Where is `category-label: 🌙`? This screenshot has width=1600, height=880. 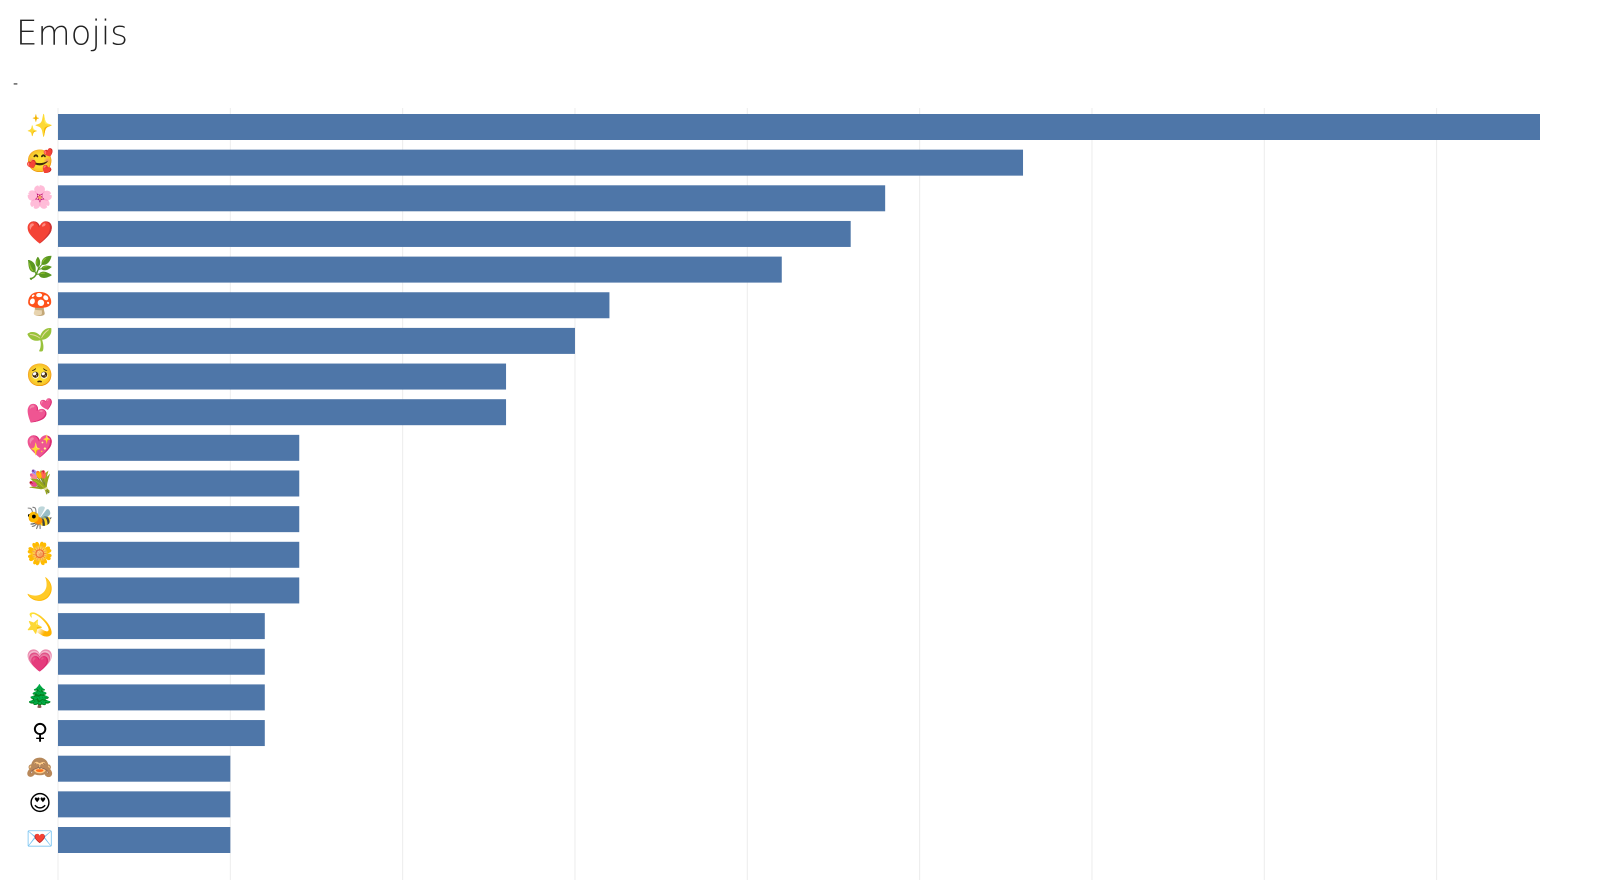 category-label: 🌙 is located at coordinates (39, 589).